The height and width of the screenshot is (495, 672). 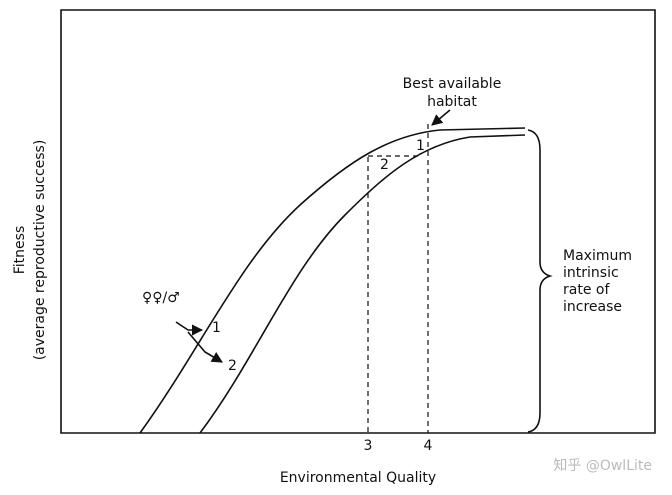 What do you see at coordinates (420, 146) in the screenshot?
I see `plateau-label: 1` at bounding box center [420, 146].